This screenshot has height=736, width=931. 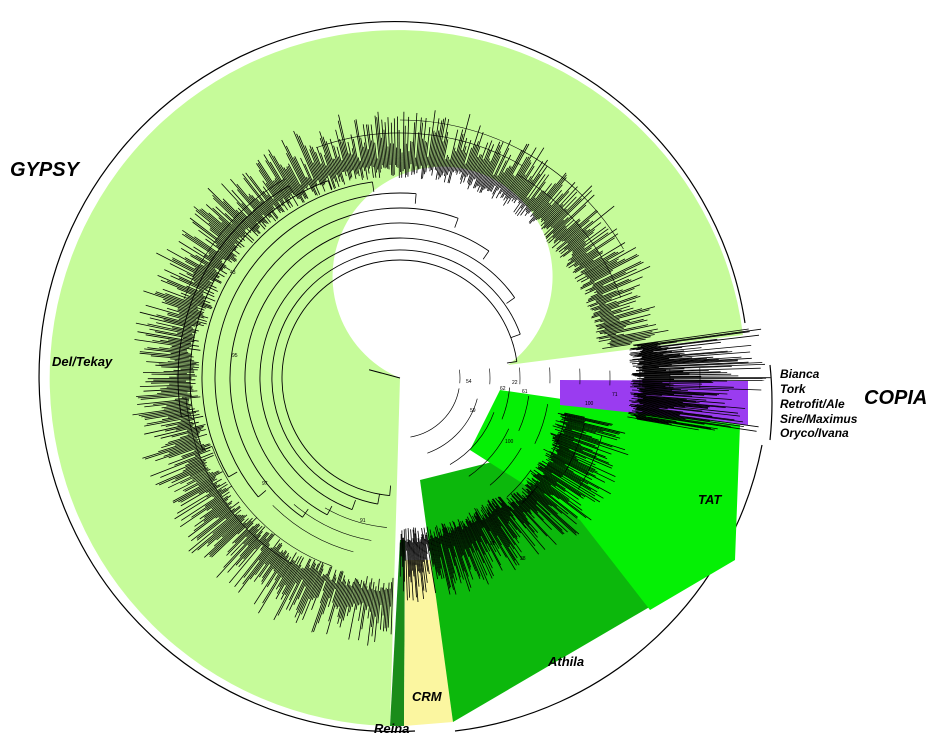 I want to click on node-label: 62, so click(x=503, y=389).